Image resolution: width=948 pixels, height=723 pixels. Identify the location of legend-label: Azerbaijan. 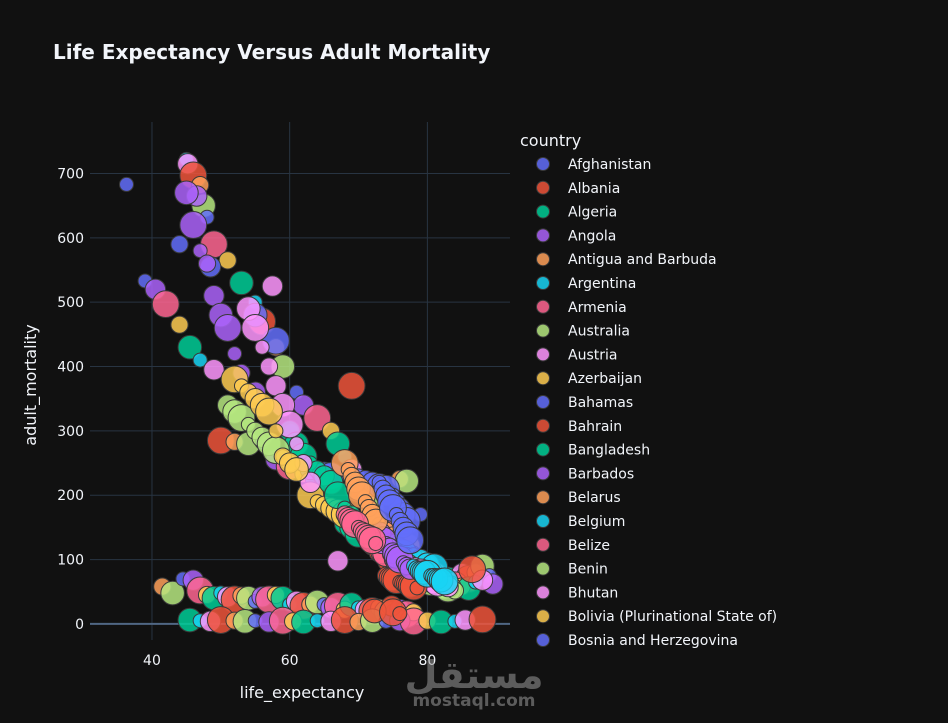
(605, 379).